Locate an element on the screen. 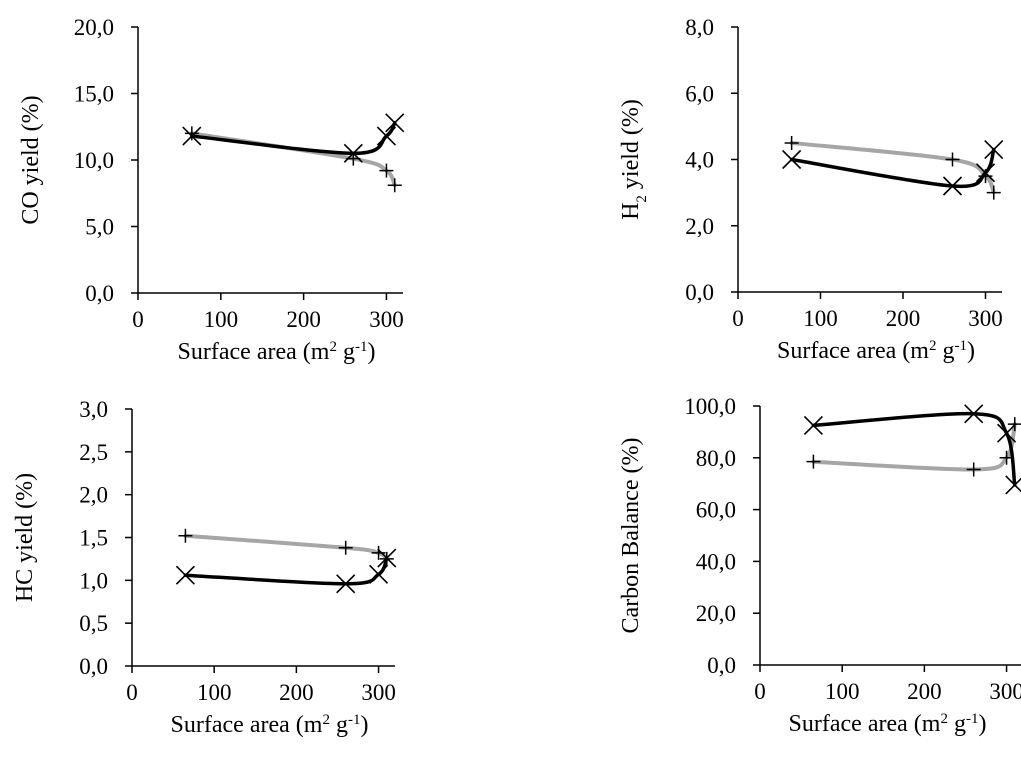 The width and height of the screenshot is (1021, 761). y-tick-label: 1,5 is located at coordinates (93, 538).